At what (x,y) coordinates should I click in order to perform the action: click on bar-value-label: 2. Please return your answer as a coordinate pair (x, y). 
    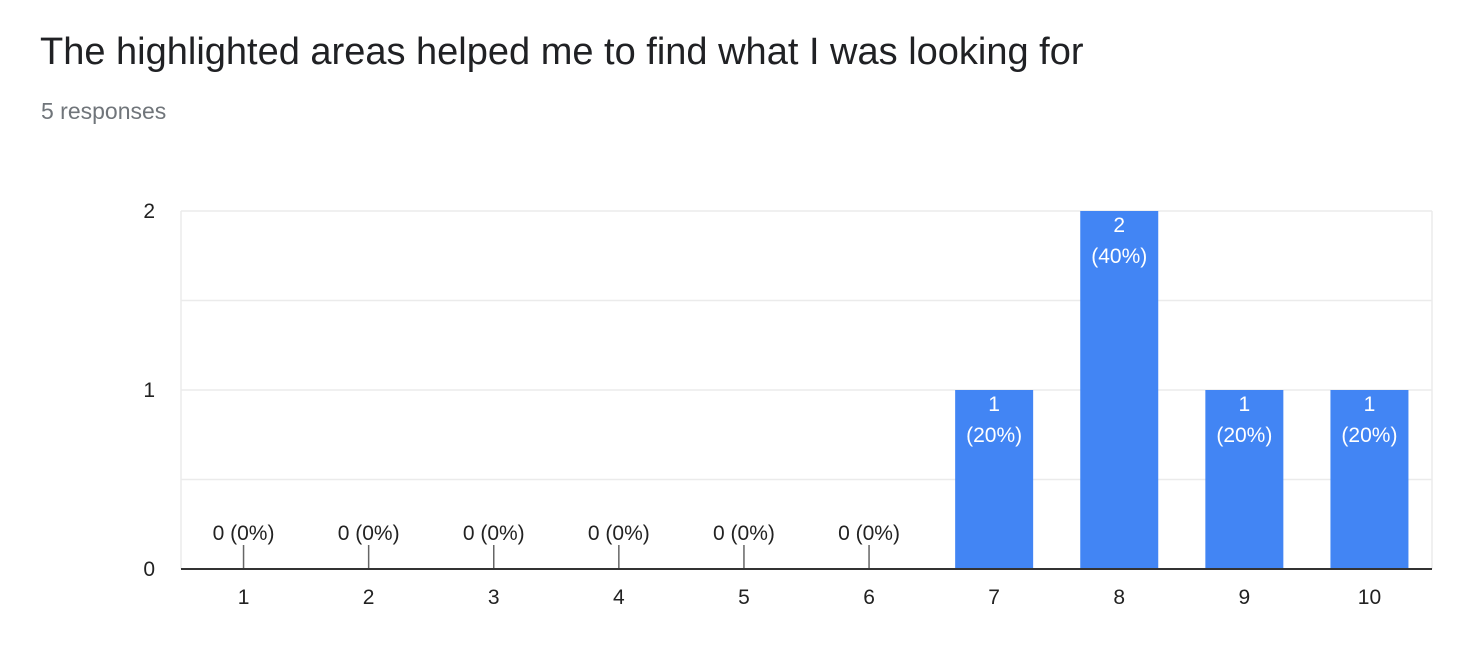
    Looking at the image, I should click on (1119, 225).